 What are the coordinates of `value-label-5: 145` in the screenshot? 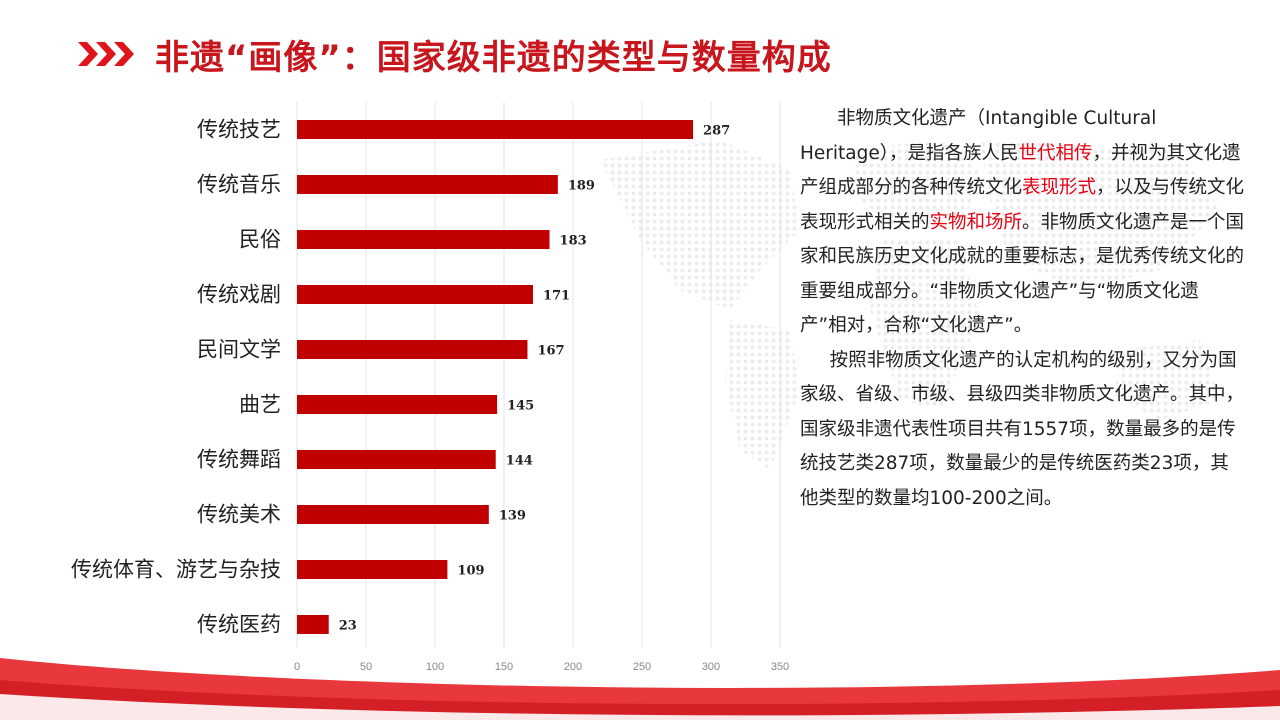 It's located at (520, 406).